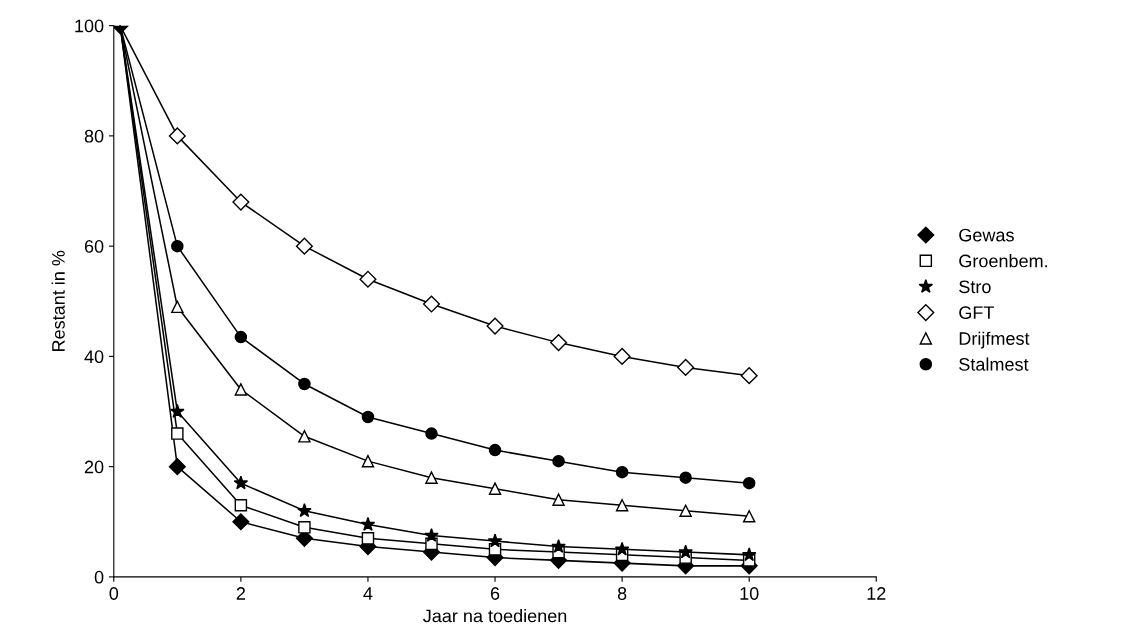  What do you see at coordinates (94, 136) in the screenshot?
I see `y-tick-label: 80` at bounding box center [94, 136].